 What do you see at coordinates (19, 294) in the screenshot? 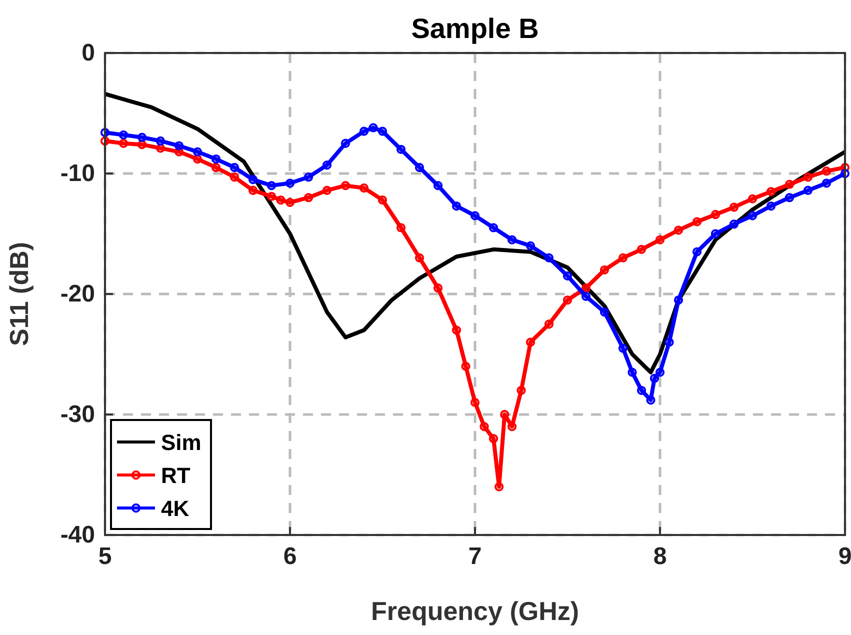
I see `y-axis-title: S11 (dB)` at bounding box center [19, 294].